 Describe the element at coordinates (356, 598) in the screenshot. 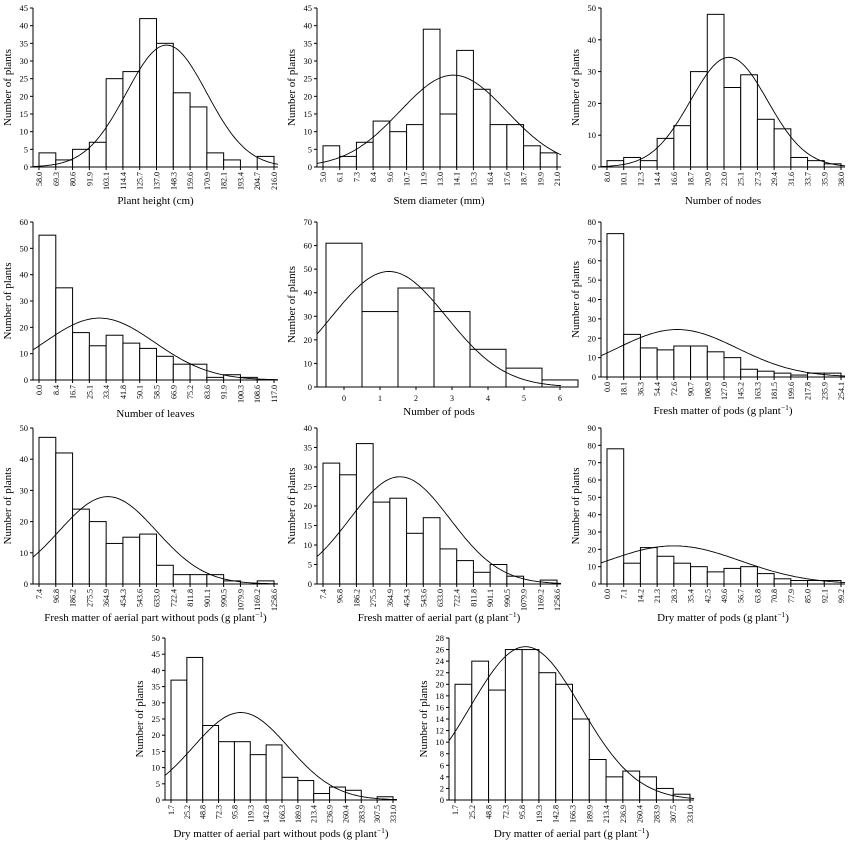

I see `x-tick-label: 186.2` at that location.